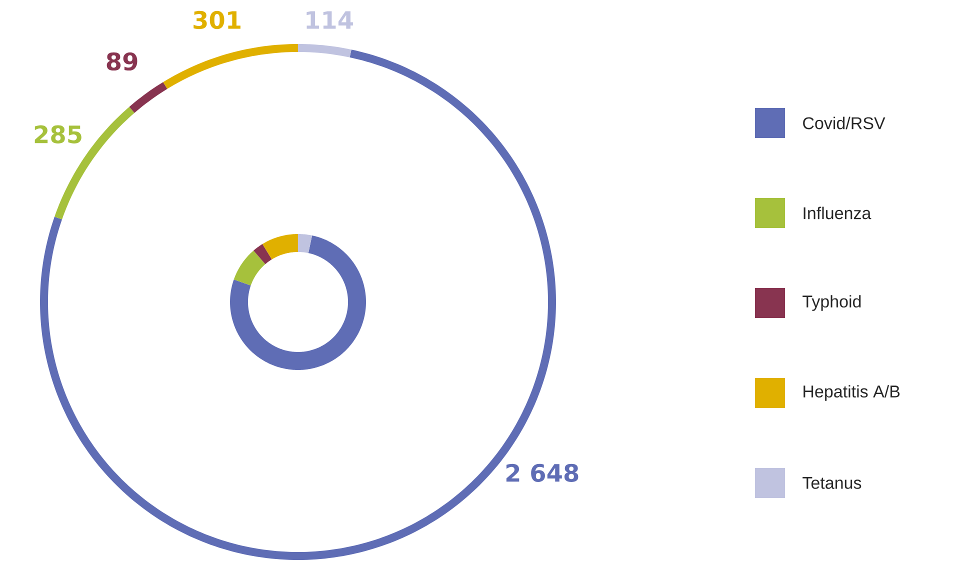  What do you see at coordinates (832, 483) in the screenshot?
I see `legend-label: Tetanus` at bounding box center [832, 483].